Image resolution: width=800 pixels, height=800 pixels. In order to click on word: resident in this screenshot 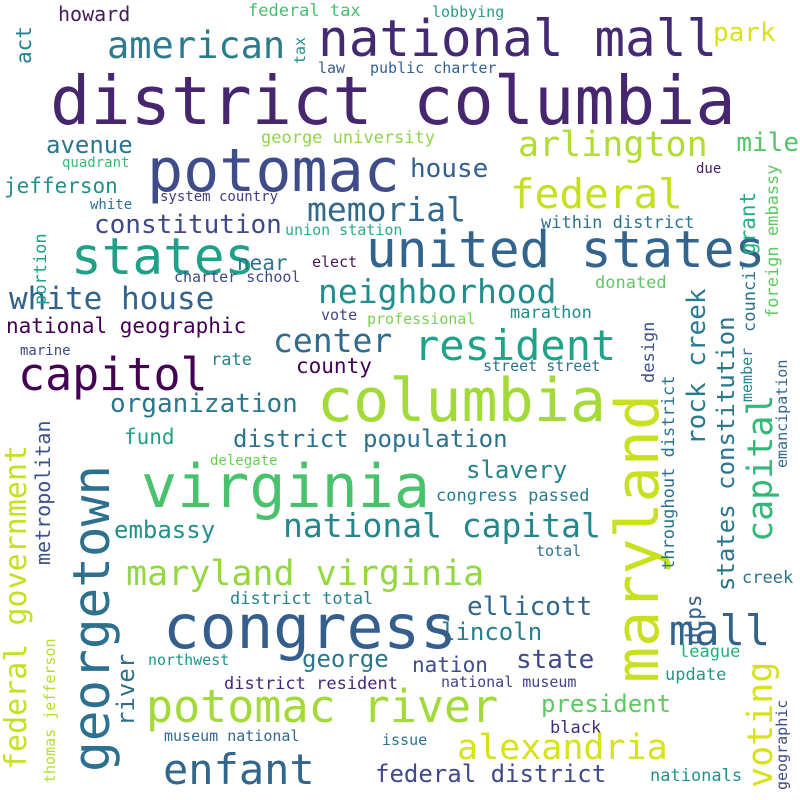, I will do `click(515, 345)`.